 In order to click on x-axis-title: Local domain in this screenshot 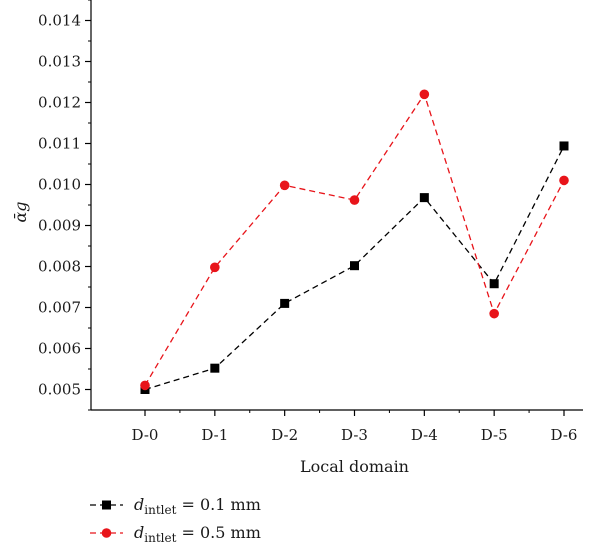, I will do `click(354, 466)`.